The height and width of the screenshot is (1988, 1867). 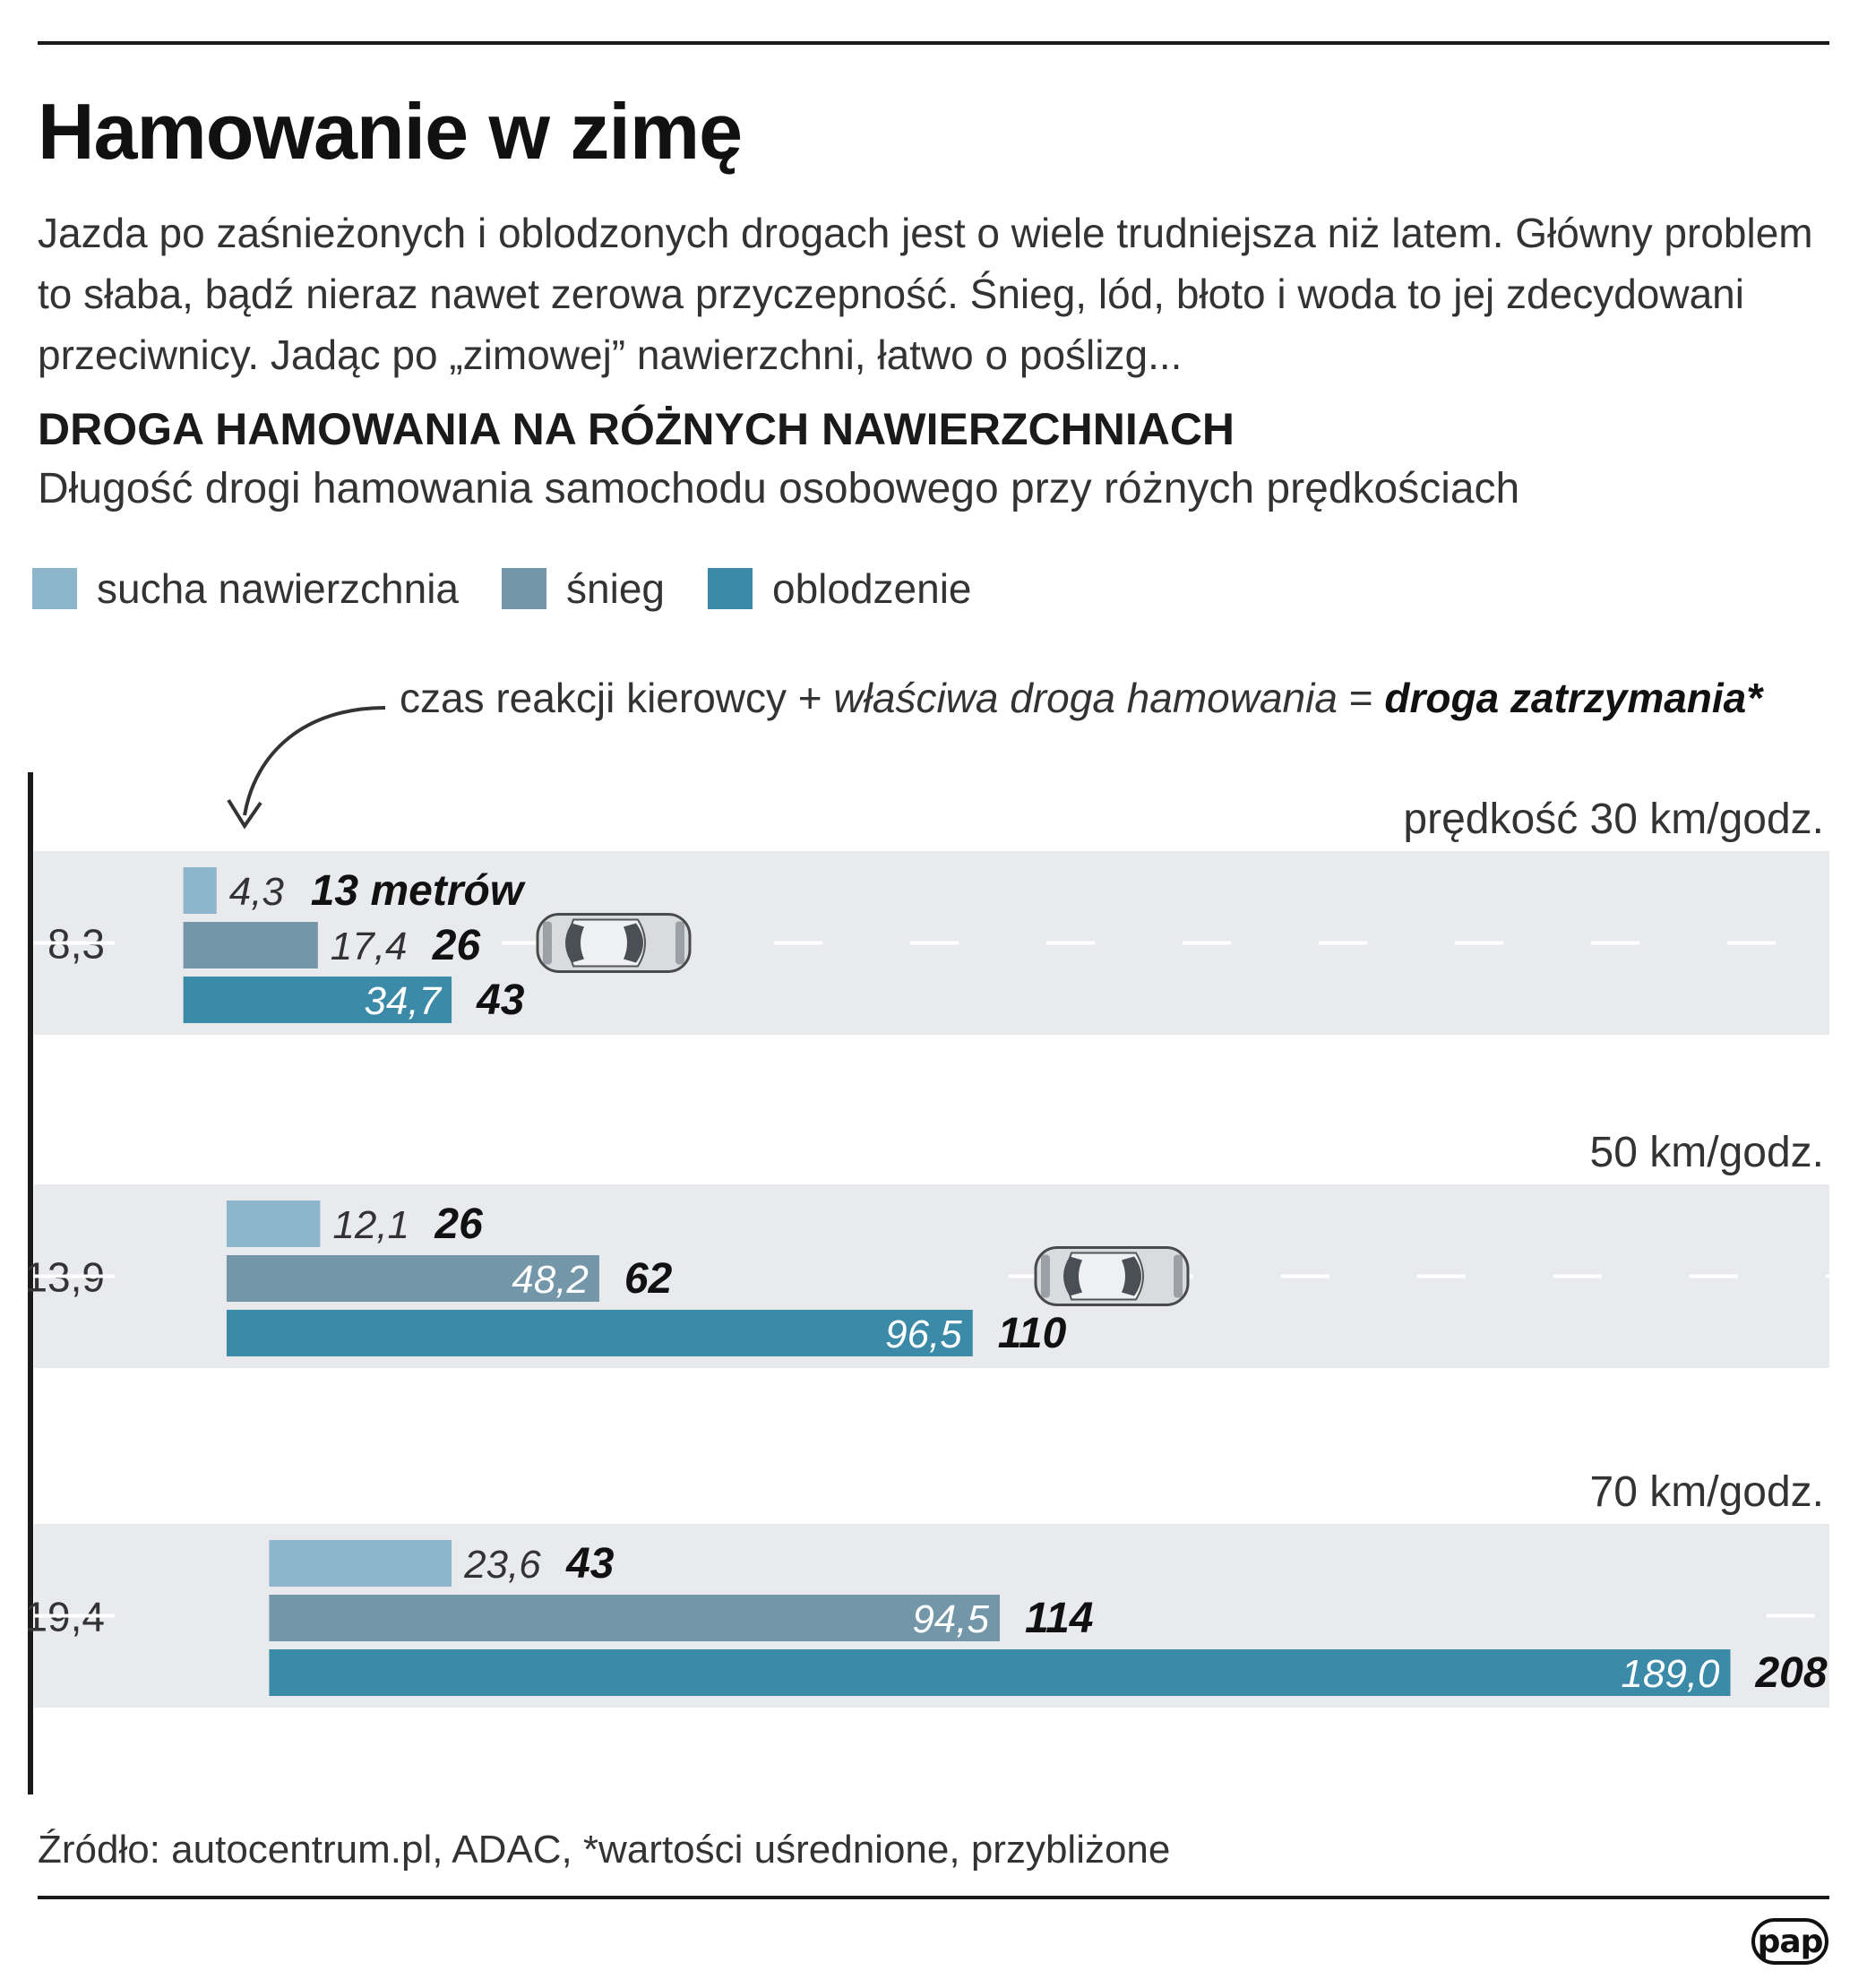 What do you see at coordinates (403, 1001) in the screenshot?
I see `braking-value-label: 34,7` at bounding box center [403, 1001].